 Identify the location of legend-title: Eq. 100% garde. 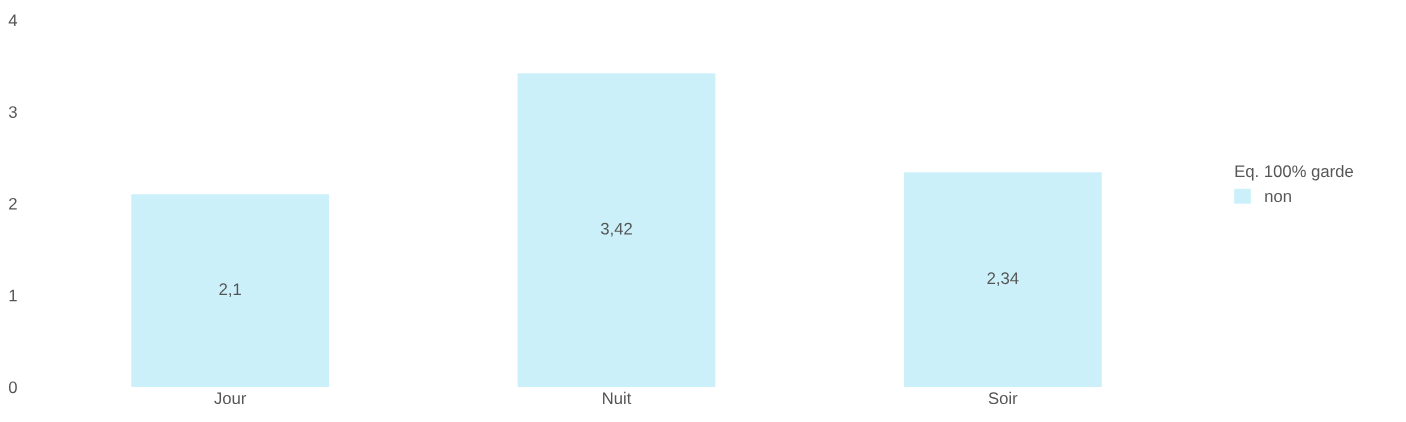
(1294, 172).